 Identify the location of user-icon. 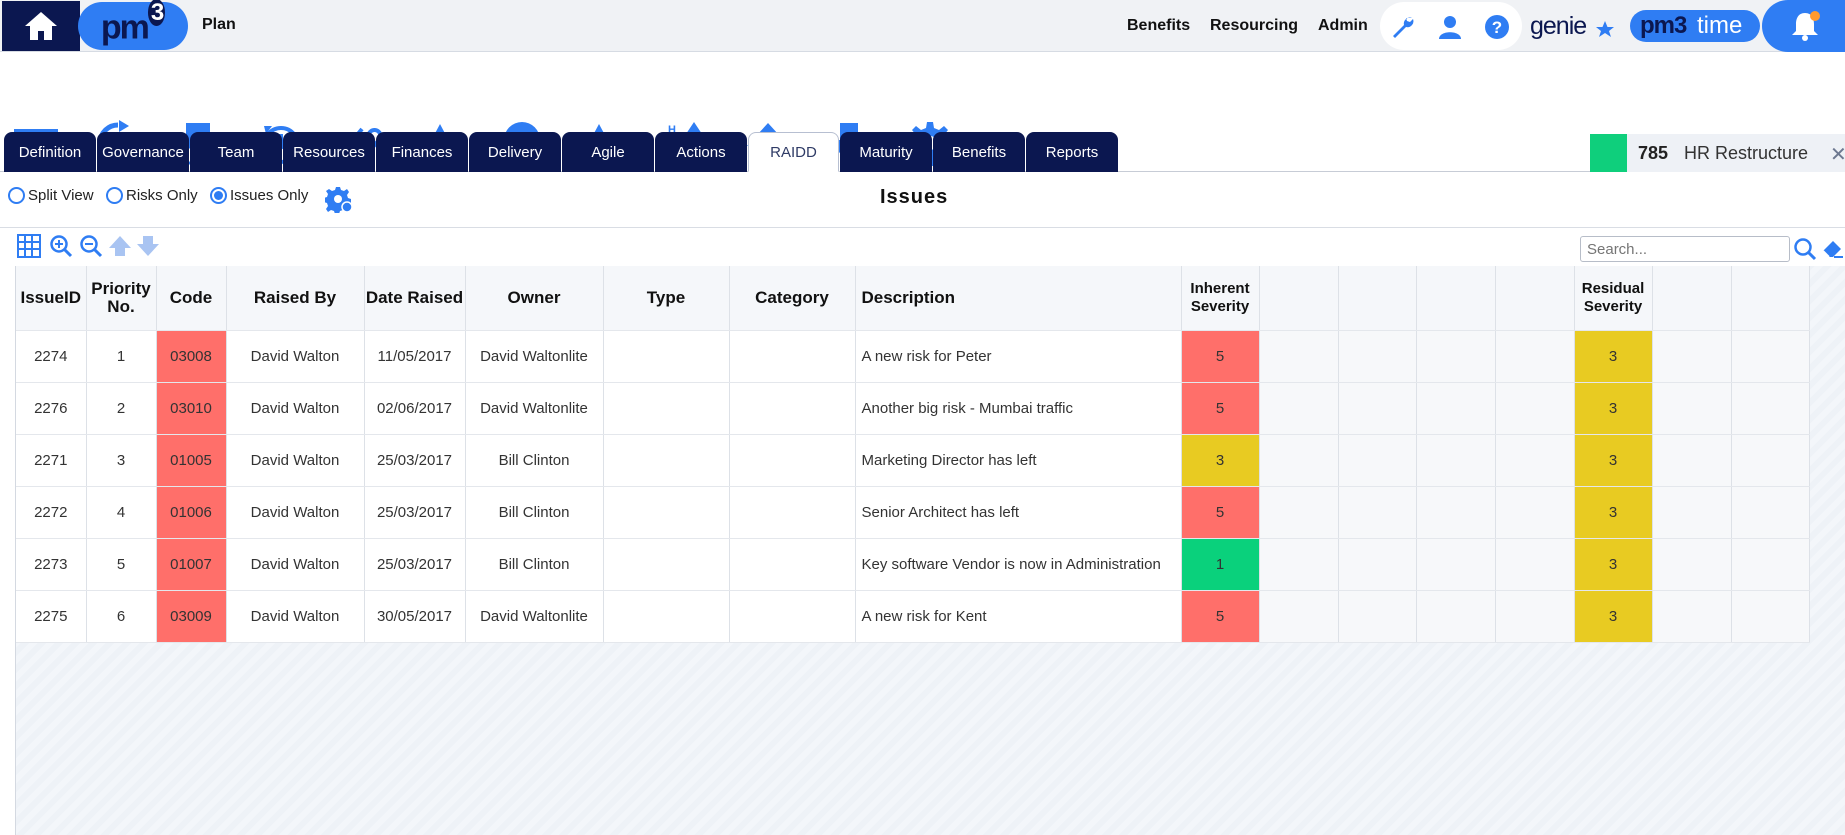
(1450, 27).